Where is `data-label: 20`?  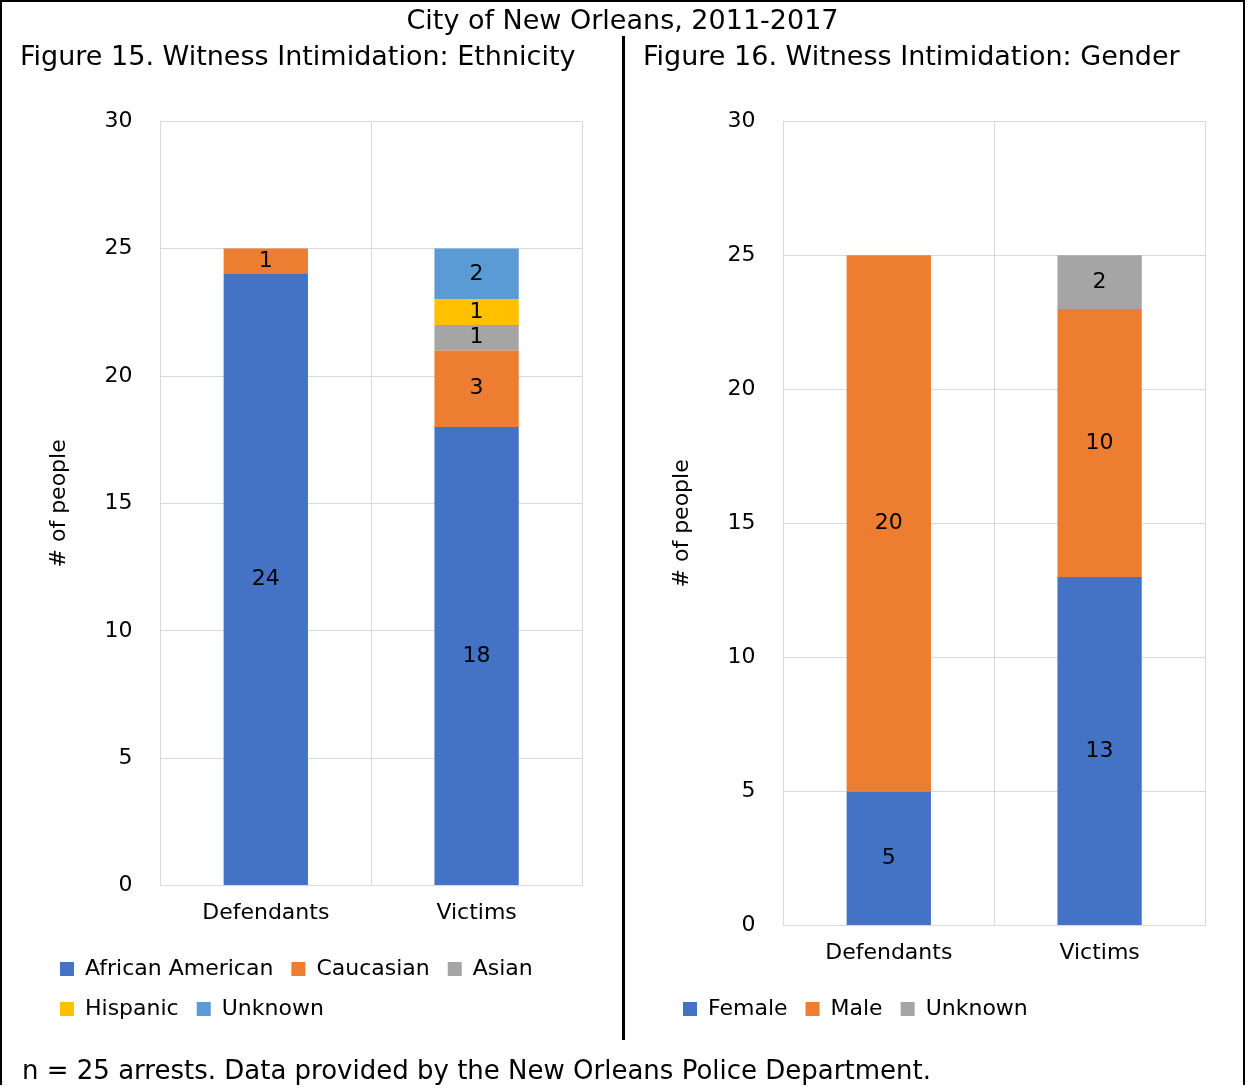
data-label: 20 is located at coordinates (888, 522).